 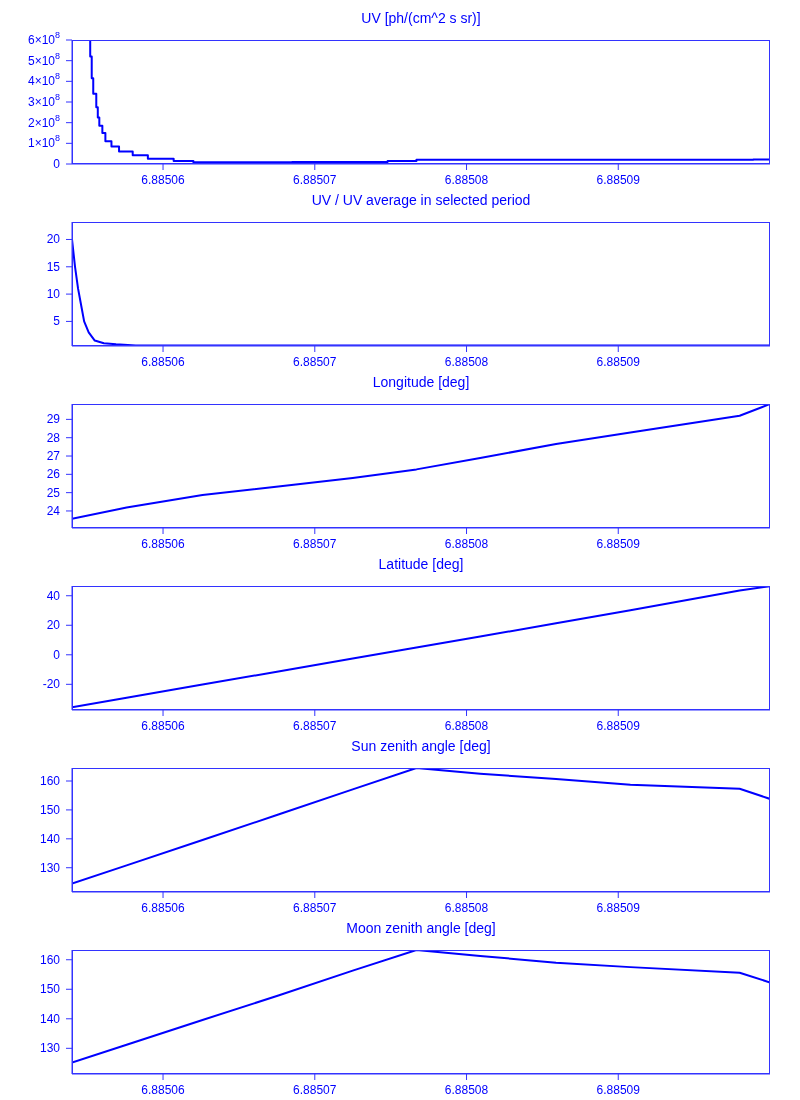 What do you see at coordinates (53, 294) in the screenshot?
I see `y-tick-label: 10` at bounding box center [53, 294].